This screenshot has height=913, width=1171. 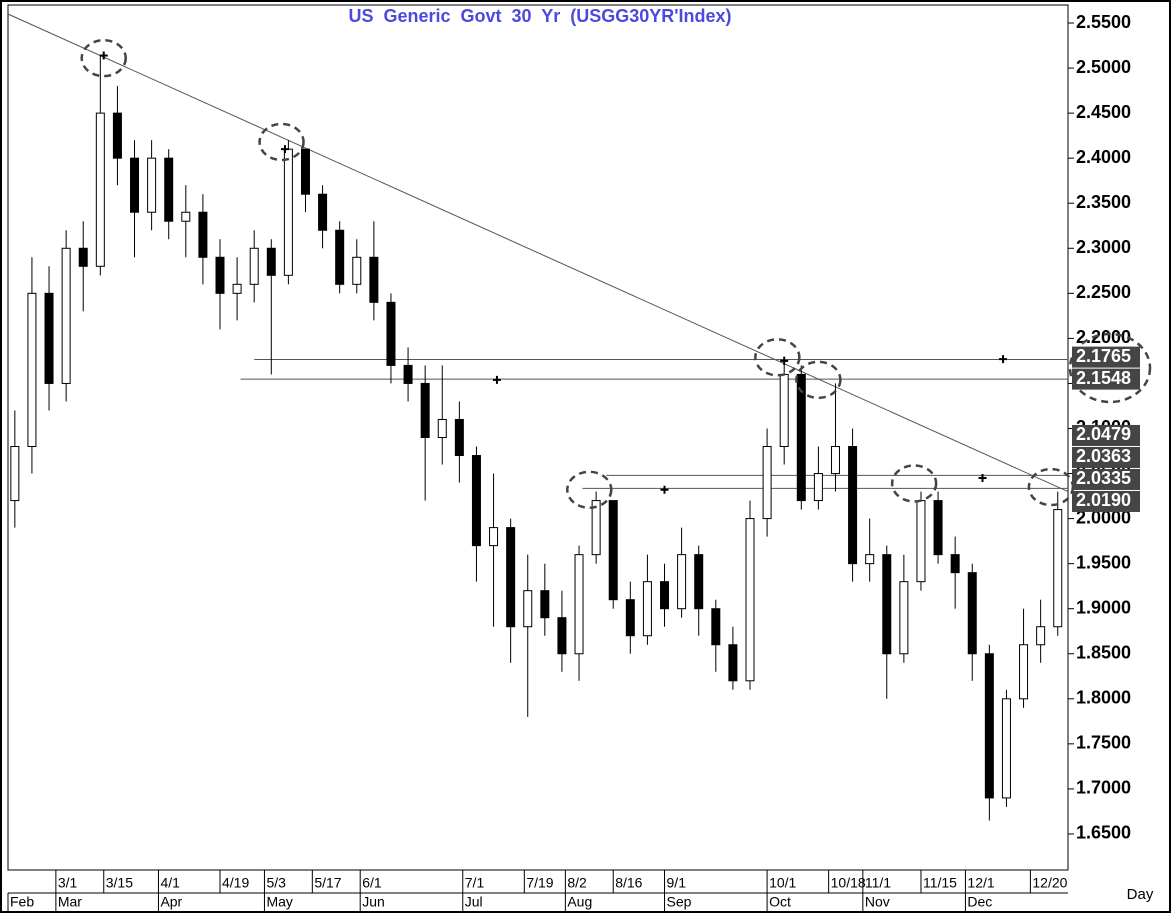 What do you see at coordinates (1103, 788) in the screenshot?
I see `y-tick-label: 1.7000` at bounding box center [1103, 788].